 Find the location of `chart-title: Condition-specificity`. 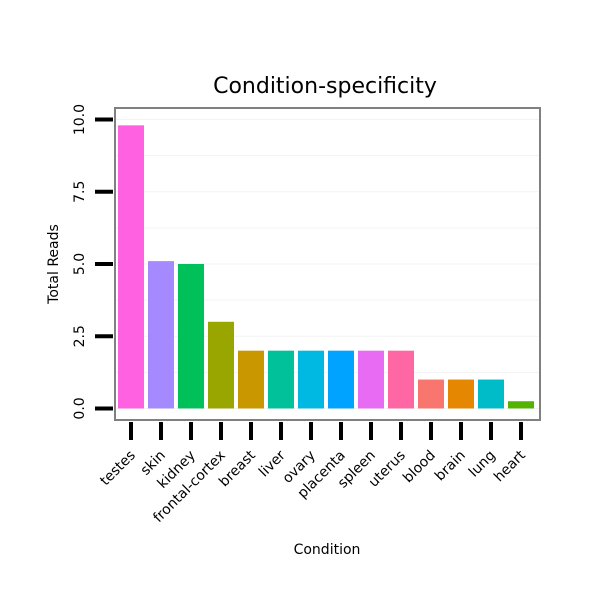

chart-title: Condition-specificity is located at coordinates (325, 86).